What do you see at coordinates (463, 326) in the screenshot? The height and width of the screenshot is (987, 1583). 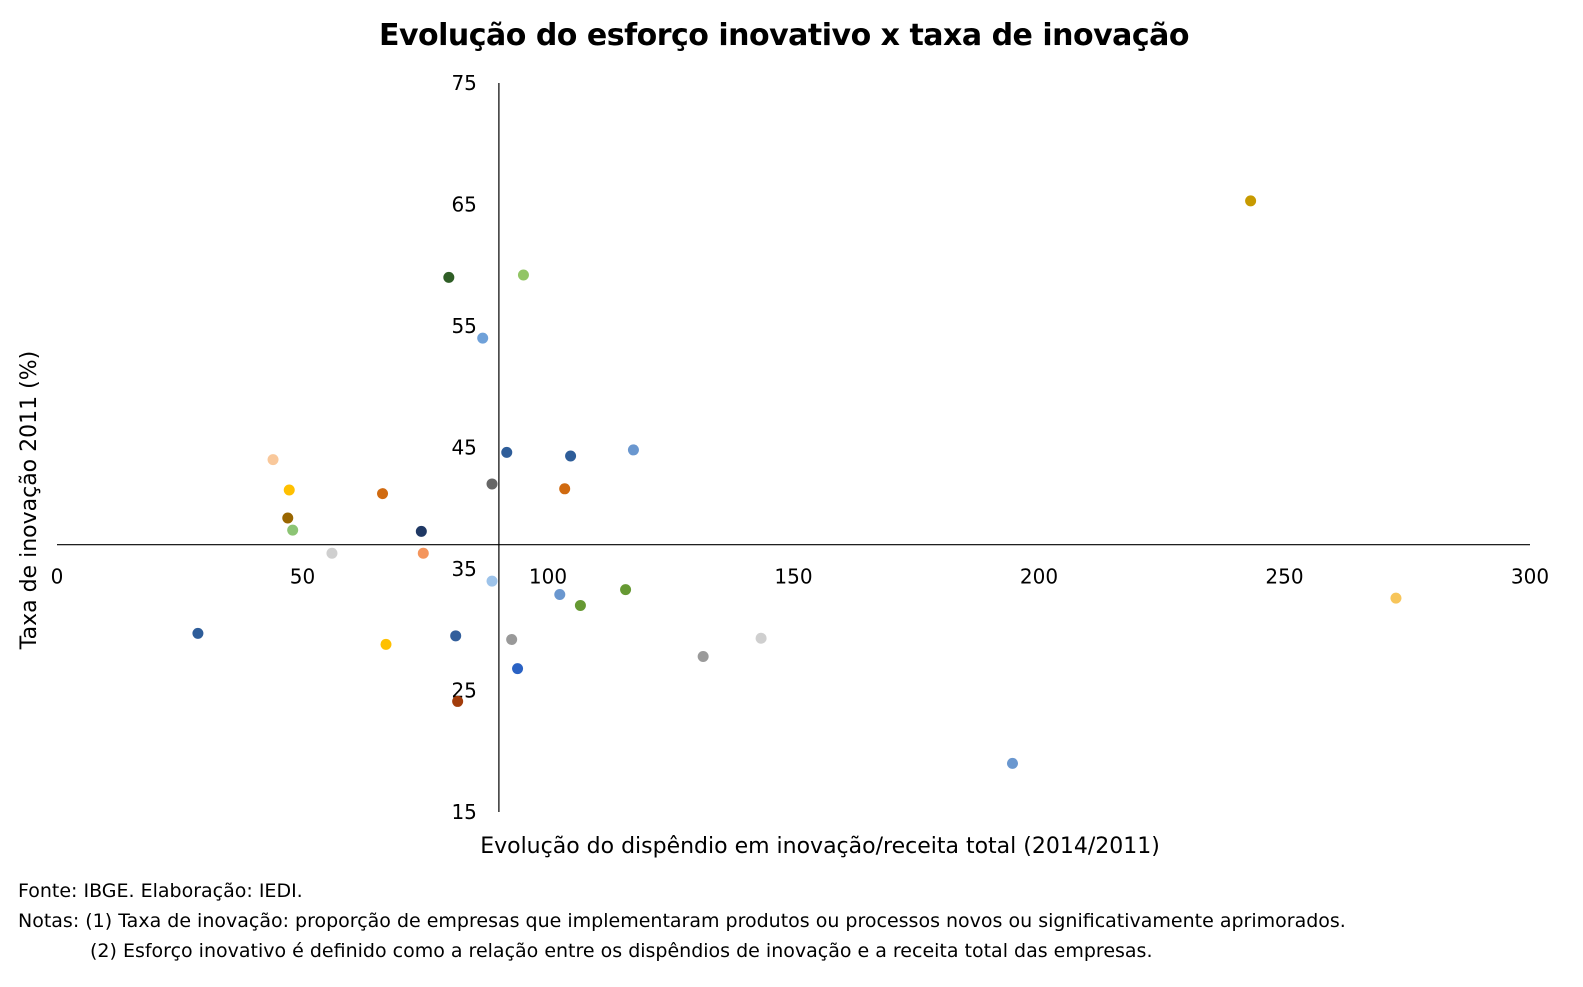 I see `y-tick-label: 55` at bounding box center [463, 326].